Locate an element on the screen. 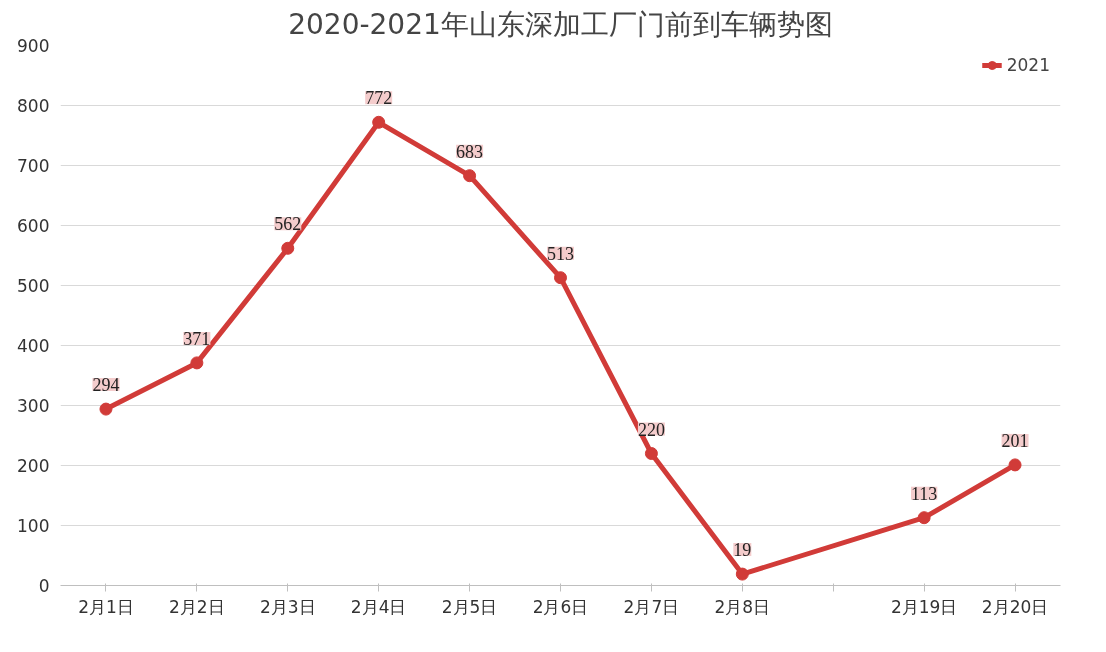 The height and width of the screenshot is (652, 1106). y-tick-label: 400 is located at coordinates (33, 346).